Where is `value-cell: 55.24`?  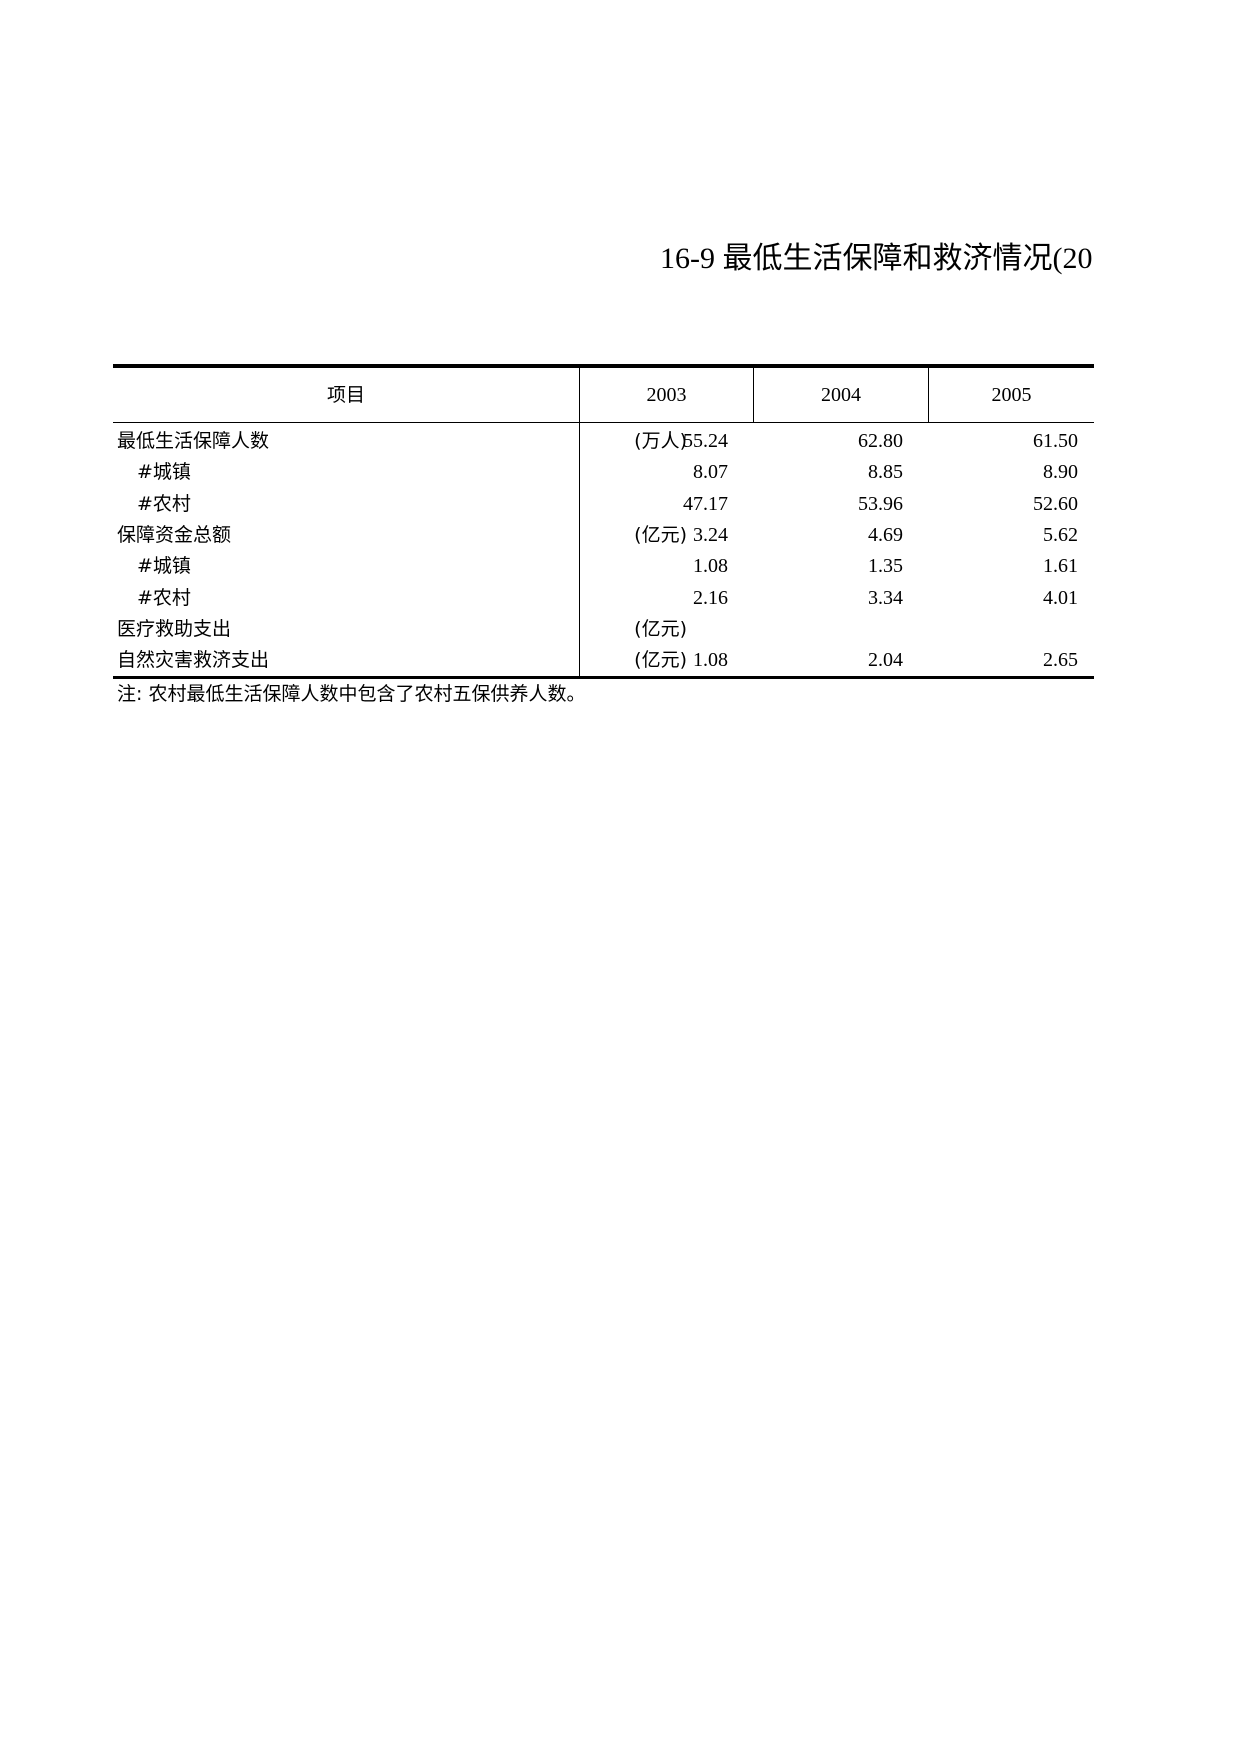
value-cell: 55.24 is located at coordinates (705, 441).